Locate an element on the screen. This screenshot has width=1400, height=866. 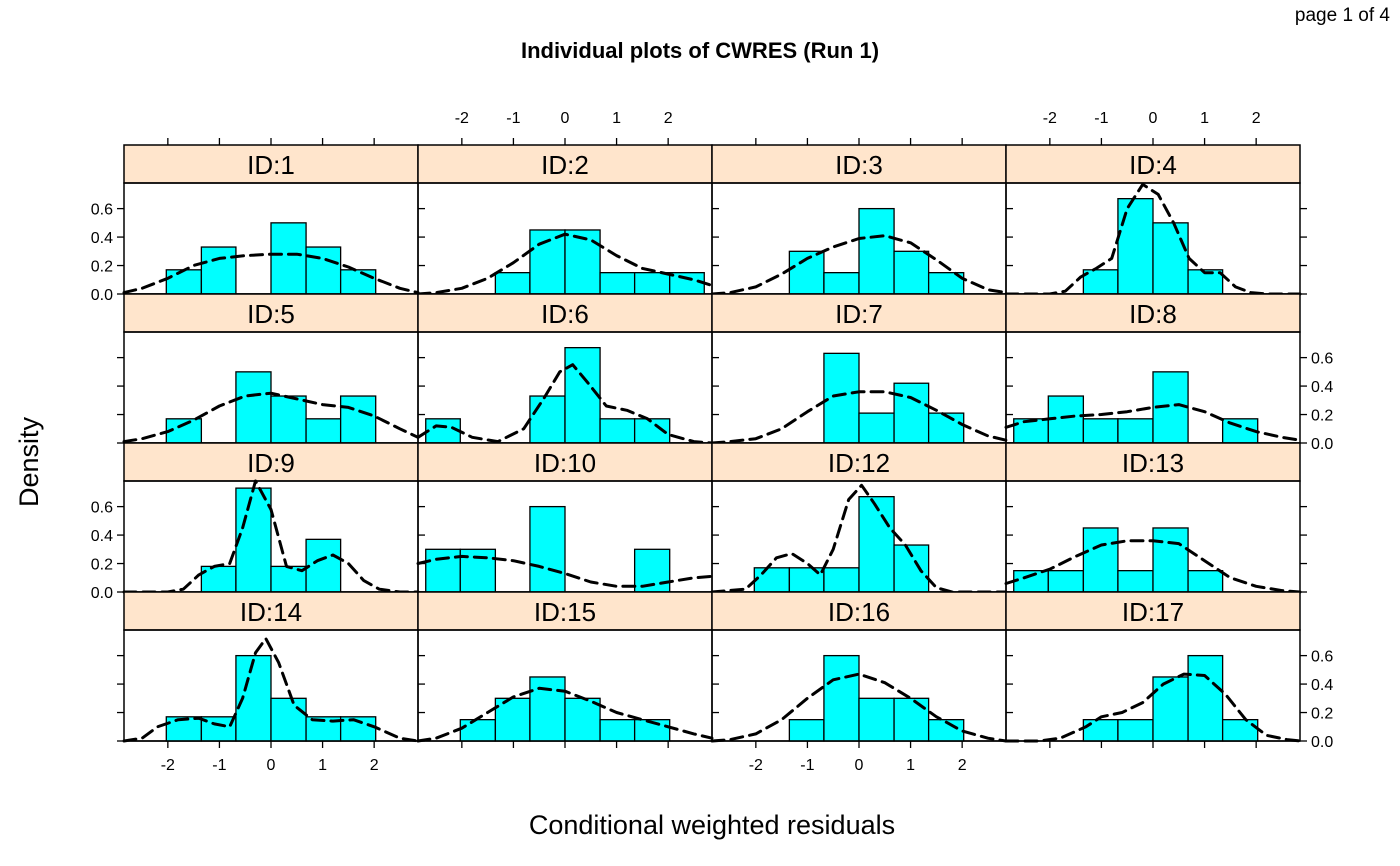
y-tick-label-id-1-0: 0.0 is located at coordinates (102, 295).